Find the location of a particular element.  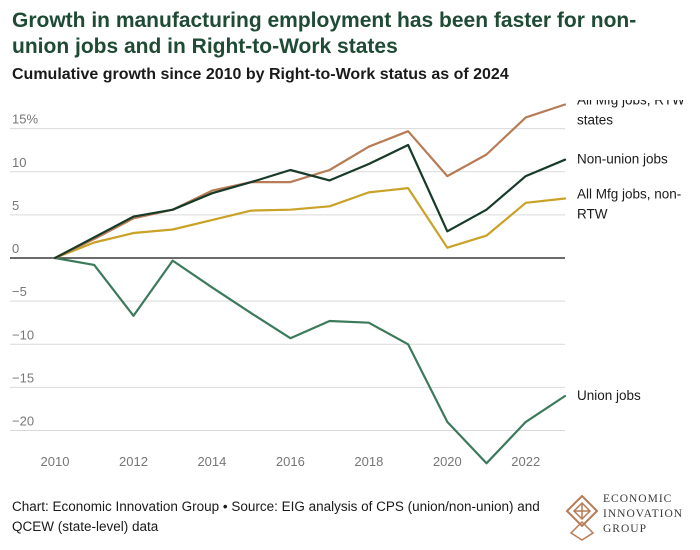

series-label-nonunion: Non-union jobs is located at coordinates (622, 159).